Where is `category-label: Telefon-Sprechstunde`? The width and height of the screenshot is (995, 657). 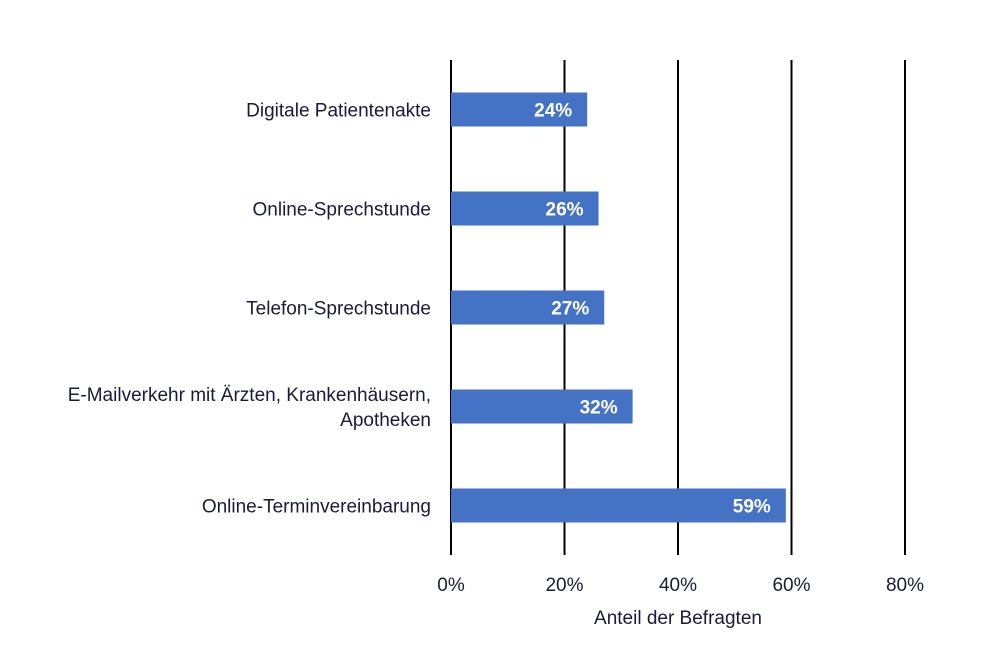
category-label: Telefon-Sprechstunde is located at coordinates (338, 309).